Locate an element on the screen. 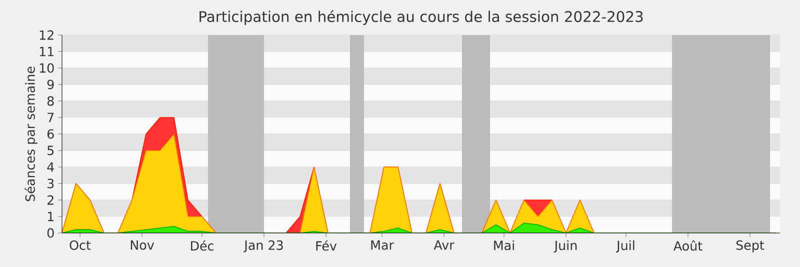  y-tick-label: 11 is located at coordinates (47, 51).